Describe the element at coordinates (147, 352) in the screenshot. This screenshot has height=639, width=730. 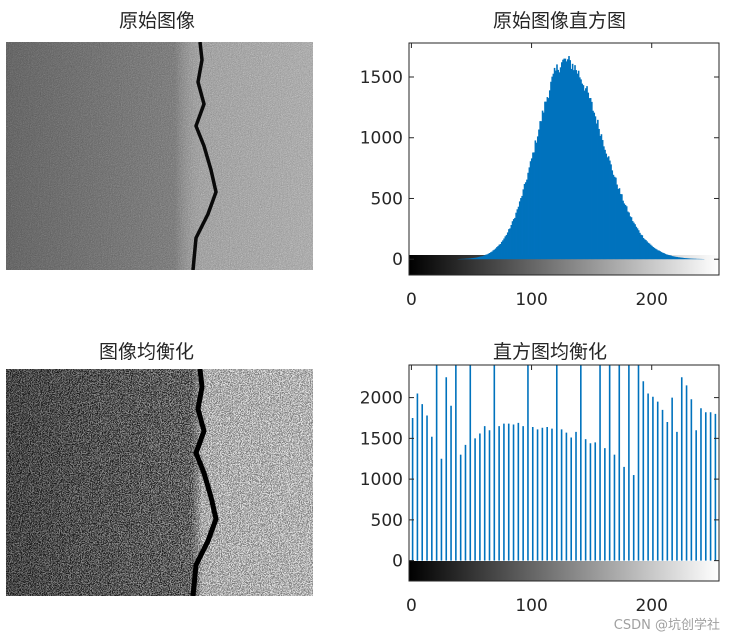
I see `equalized-image-title: 图像均衡化` at that location.